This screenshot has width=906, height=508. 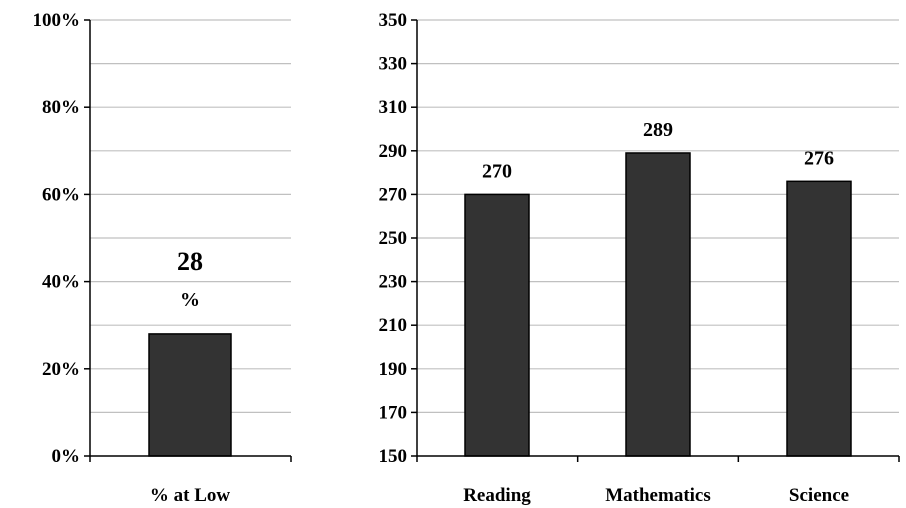 What do you see at coordinates (190, 261) in the screenshot?
I see `left-bar-label-value: 28` at bounding box center [190, 261].